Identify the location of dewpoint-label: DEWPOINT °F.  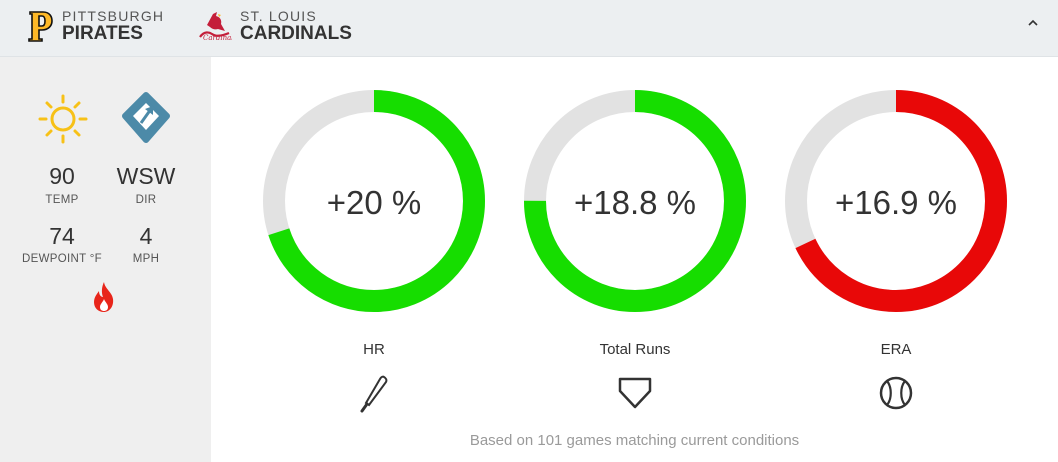
(62, 259).